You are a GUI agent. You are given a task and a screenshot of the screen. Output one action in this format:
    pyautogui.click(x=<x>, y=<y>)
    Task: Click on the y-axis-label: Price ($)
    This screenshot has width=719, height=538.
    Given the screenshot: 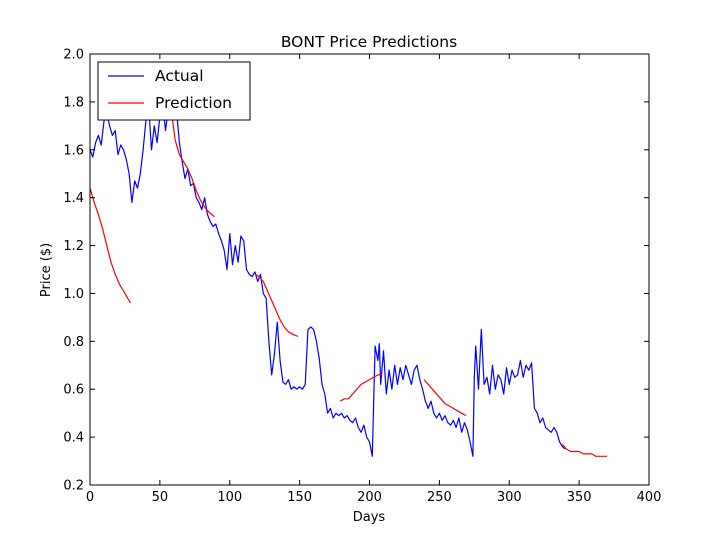 What is the action you would take?
    pyautogui.click(x=46, y=270)
    